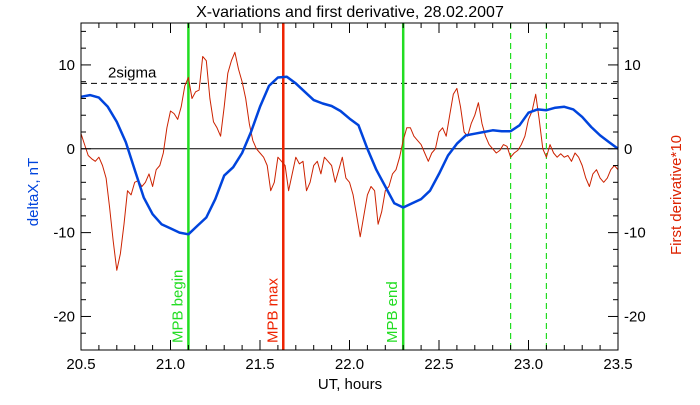 The width and height of the screenshot is (700, 405). What do you see at coordinates (33, 192) in the screenshot?
I see `y-axis-label-left: deltaX, nT` at bounding box center [33, 192].